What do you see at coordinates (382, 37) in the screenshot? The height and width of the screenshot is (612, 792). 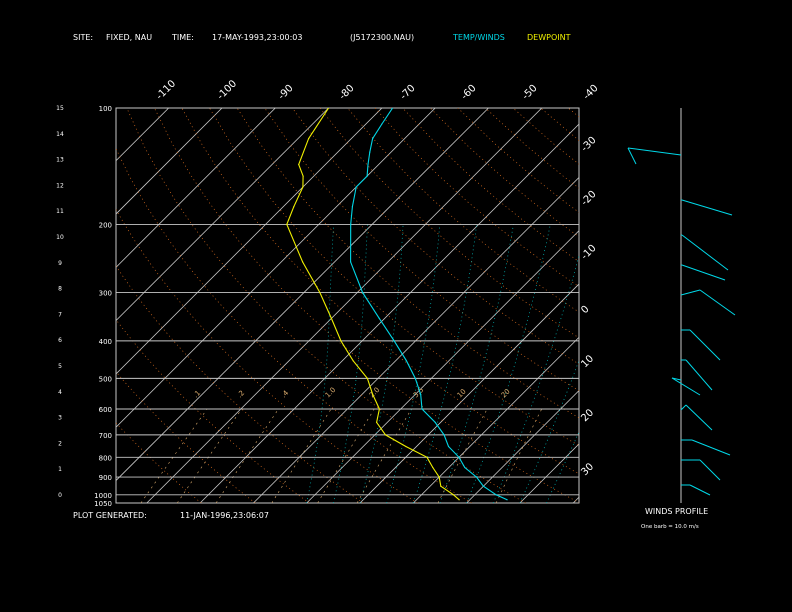 I see `station-id: (J5172300.NAU)` at bounding box center [382, 37].